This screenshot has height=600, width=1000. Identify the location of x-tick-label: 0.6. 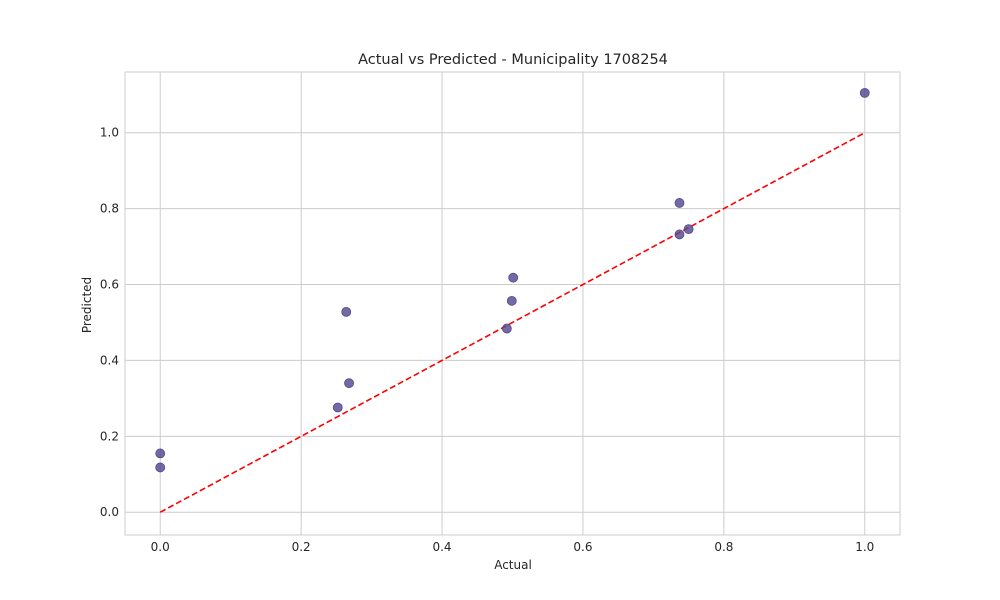
(582, 547).